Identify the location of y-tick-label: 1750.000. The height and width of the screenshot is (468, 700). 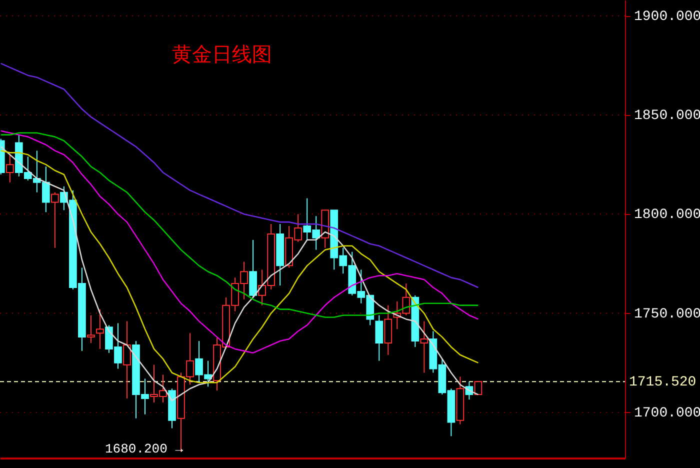
(667, 314).